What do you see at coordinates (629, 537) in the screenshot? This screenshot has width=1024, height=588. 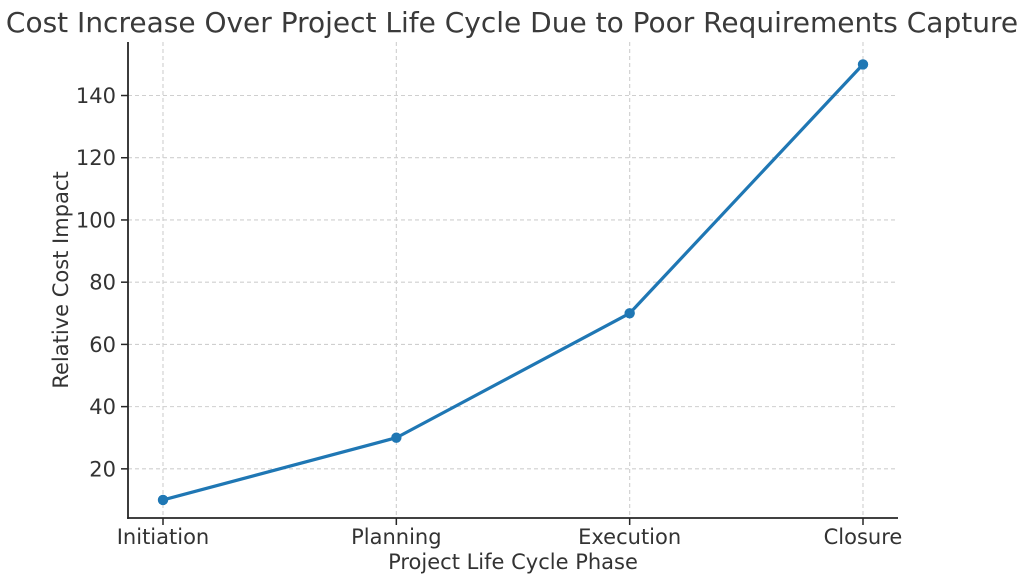 I see `x-tick-label: Execution` at bounding box center [629, 537].